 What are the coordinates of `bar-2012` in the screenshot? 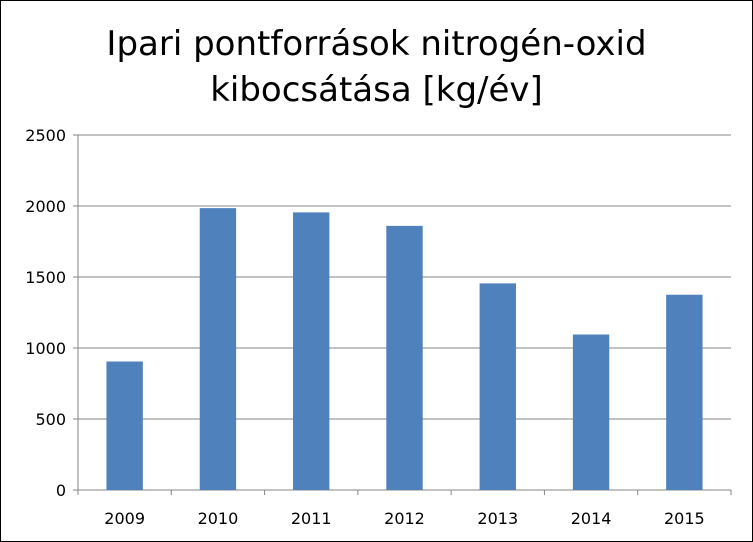 It's located at (404, 357).